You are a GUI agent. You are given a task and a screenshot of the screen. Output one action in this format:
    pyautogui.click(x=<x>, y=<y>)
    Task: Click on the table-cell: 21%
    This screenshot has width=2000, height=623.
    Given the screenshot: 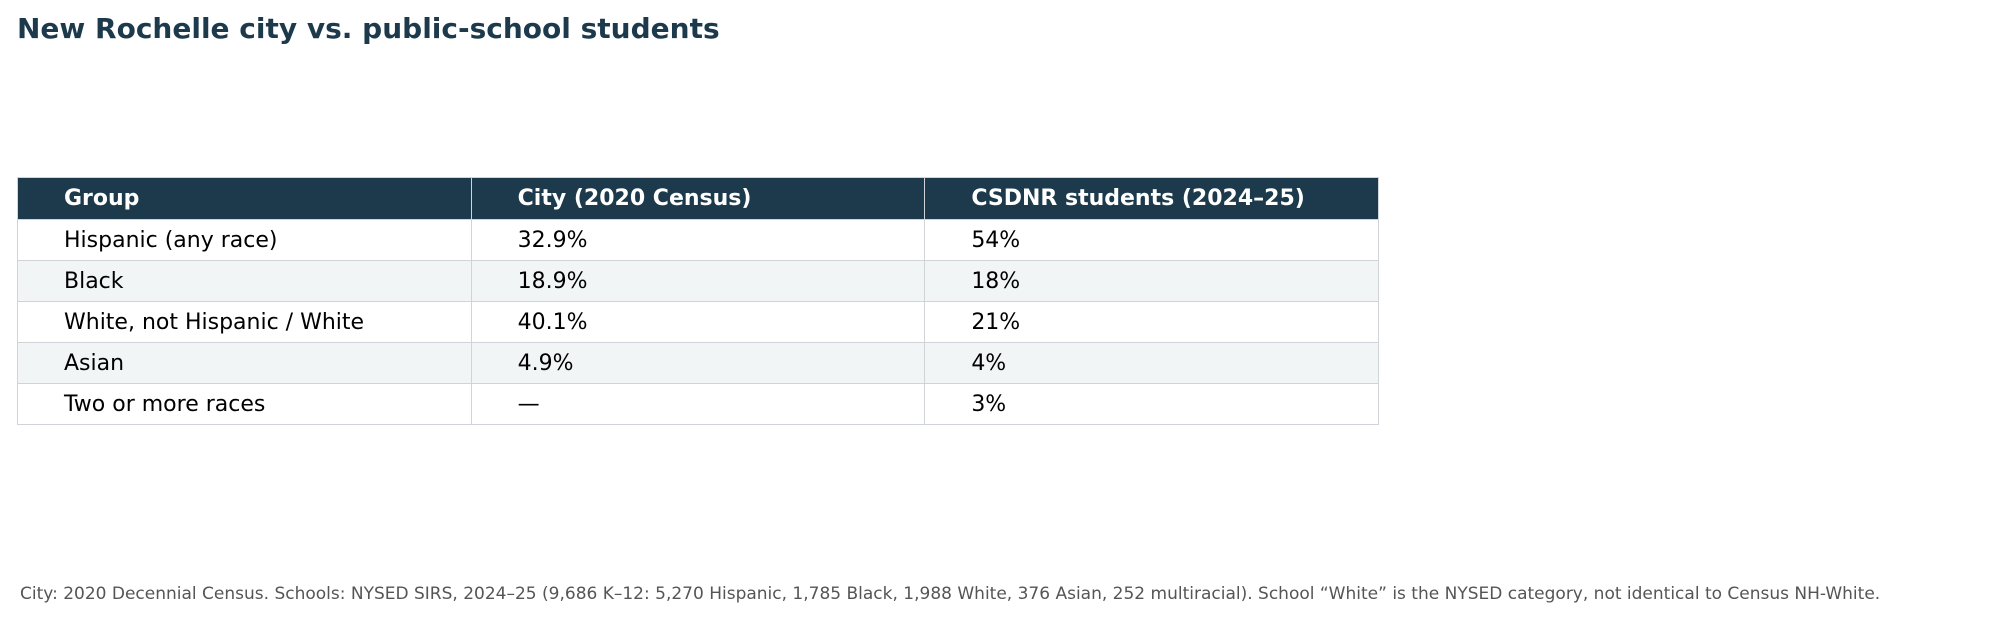 What is the action you would take?
    pyautogui.click(x=1151, y=322)
    